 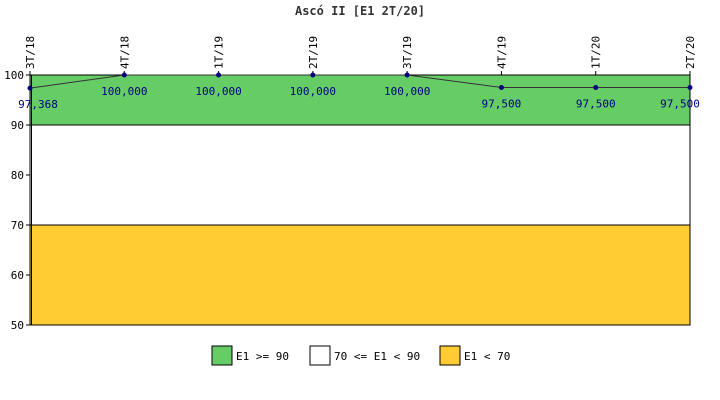 I want to click on chart-title: Ascó II [E1 2T/20], so click(x=360, y=11).